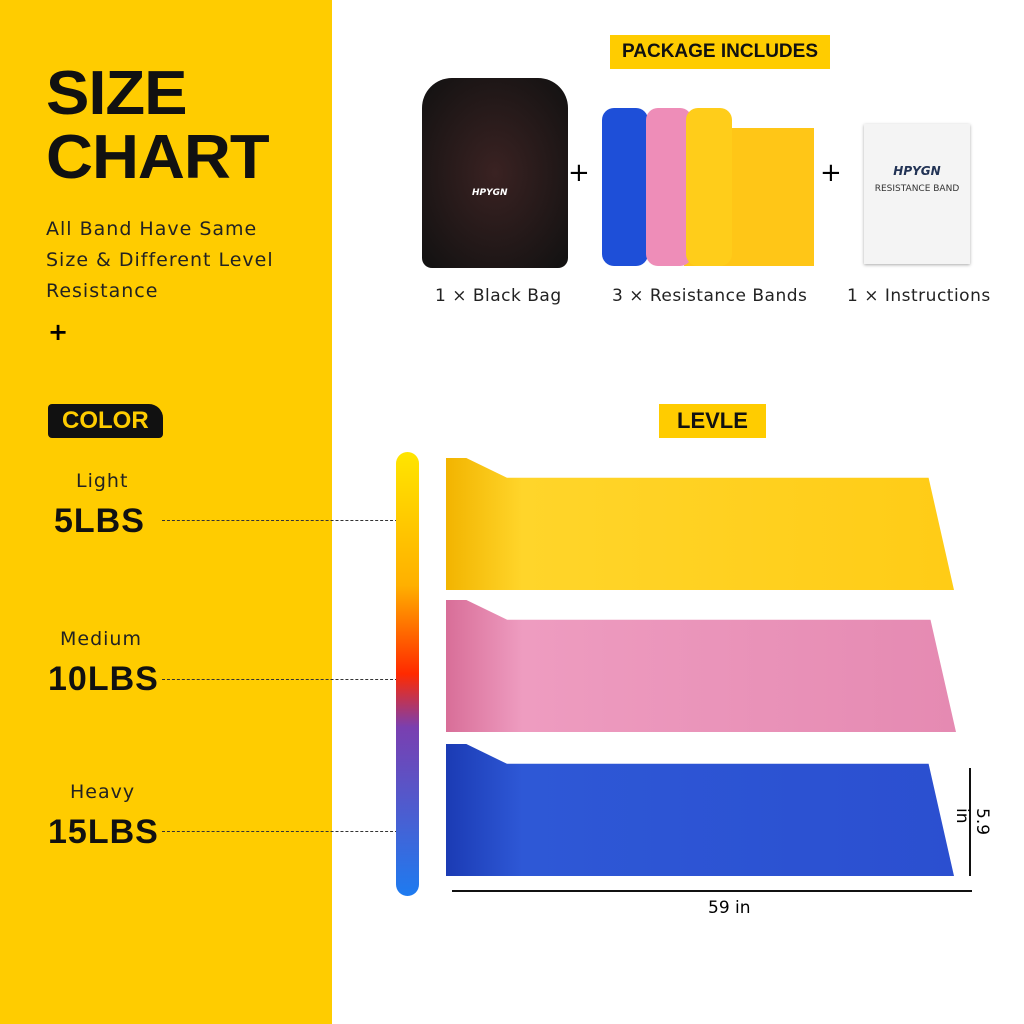 This screenshot has width=1024, height=1024. I want to click on instructions-manual-image: HPYGN RESISTANCE BAND, so click(917, 194).